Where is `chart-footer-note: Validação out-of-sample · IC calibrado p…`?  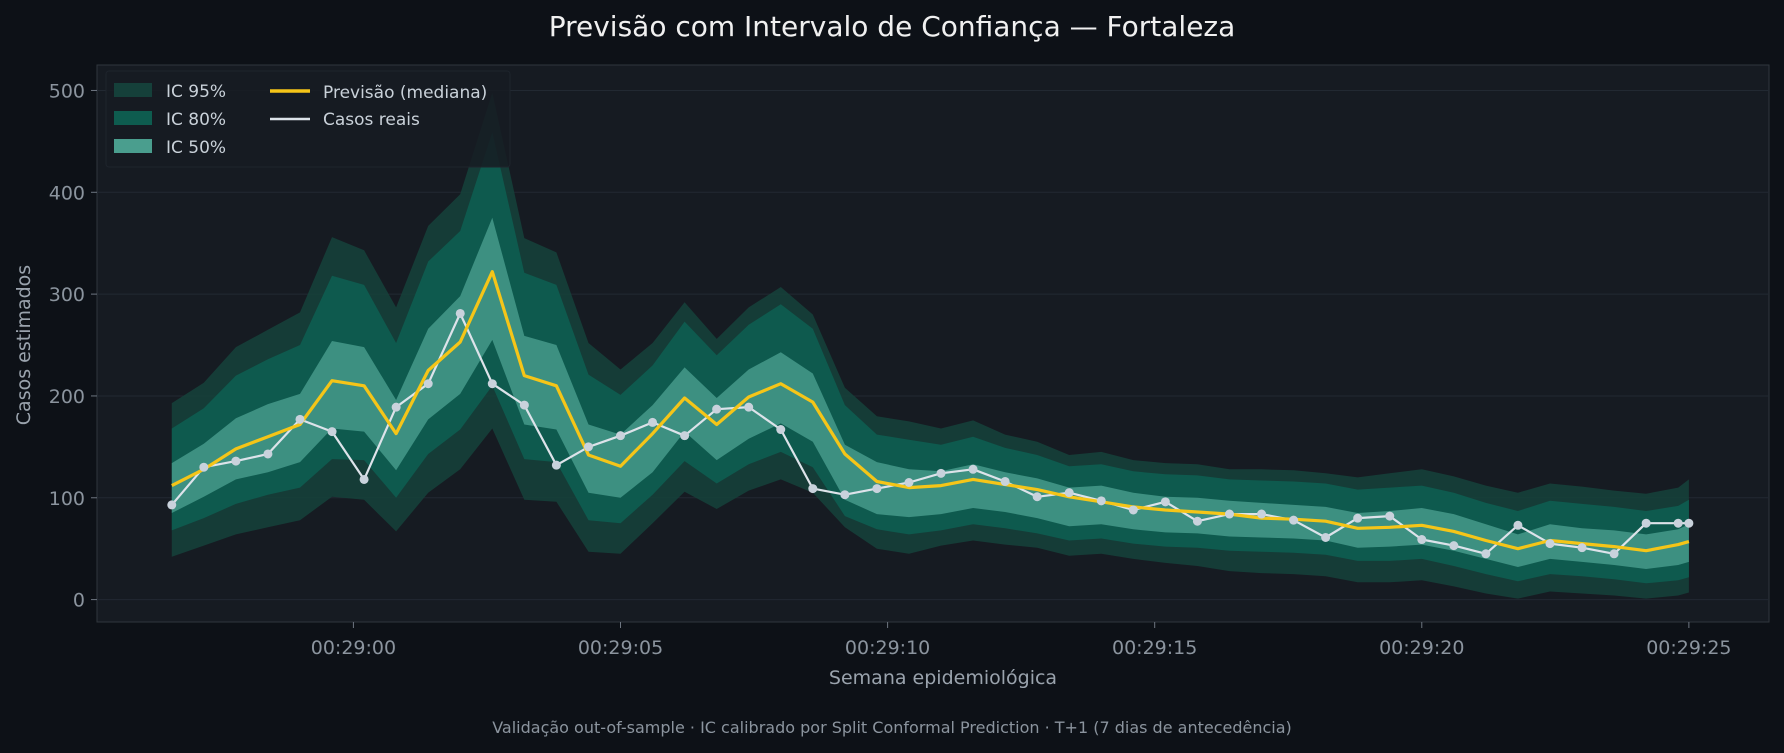
chart-footer-note: Validação out-of-sample · IC calibrado p… is located at coordinates (892, 727).